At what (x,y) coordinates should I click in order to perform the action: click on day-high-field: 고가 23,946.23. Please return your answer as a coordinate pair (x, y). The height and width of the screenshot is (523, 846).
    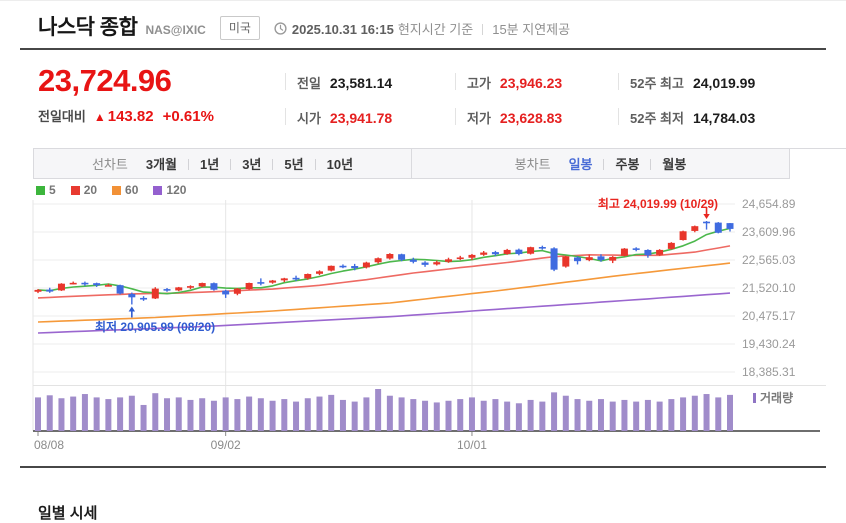
    Looking at the image, I should click on (508, 82).